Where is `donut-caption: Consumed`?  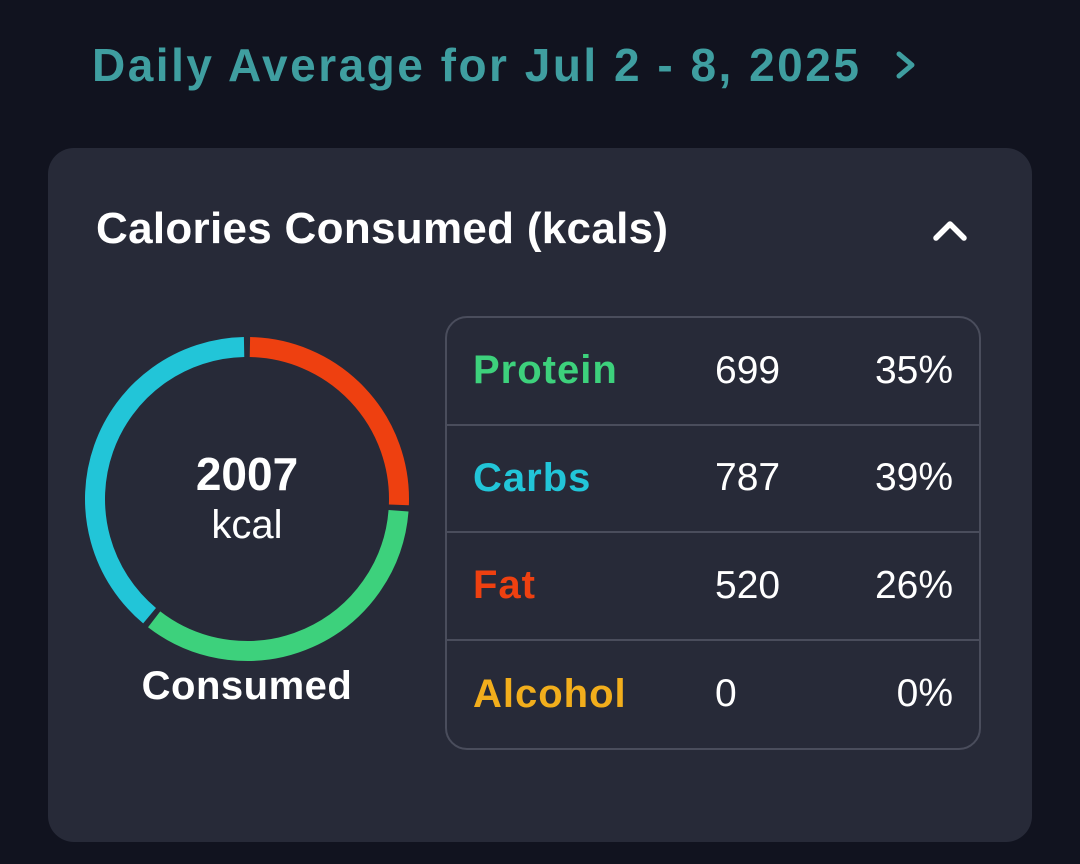 donut-caption: Consumed is located at coordinates (247, 686).